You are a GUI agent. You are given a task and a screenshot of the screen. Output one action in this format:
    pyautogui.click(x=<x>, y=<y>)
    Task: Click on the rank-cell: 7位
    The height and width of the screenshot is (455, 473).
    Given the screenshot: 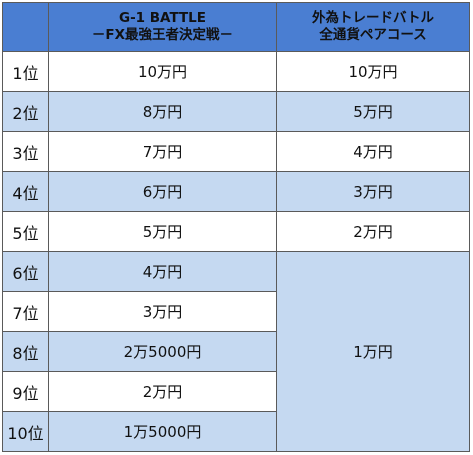 What is the action you would take?
    pyautogui.click(x=25, y=311)
    